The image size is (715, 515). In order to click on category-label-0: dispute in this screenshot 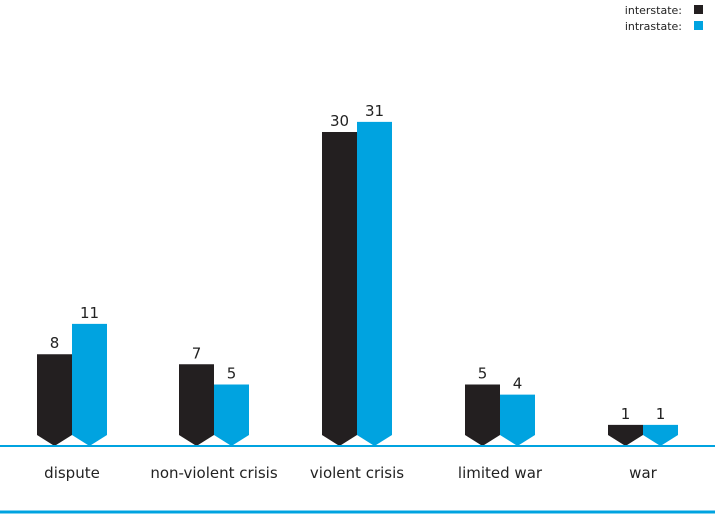, I will do `click(72, 473)`.